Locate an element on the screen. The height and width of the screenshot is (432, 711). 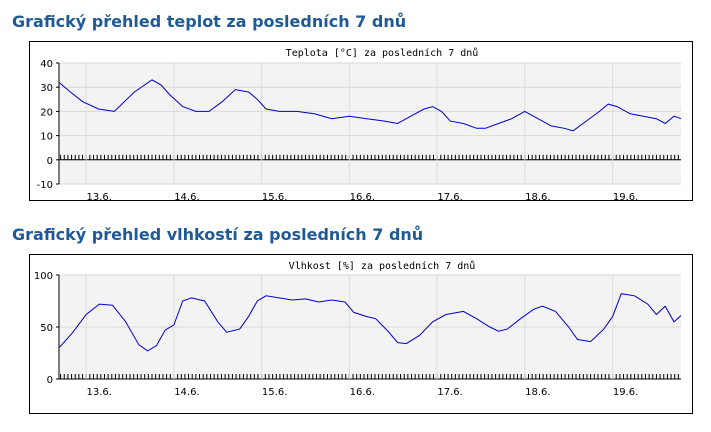
temperature-x-tick-label: 14.6. is located at coordinates (186, 197).